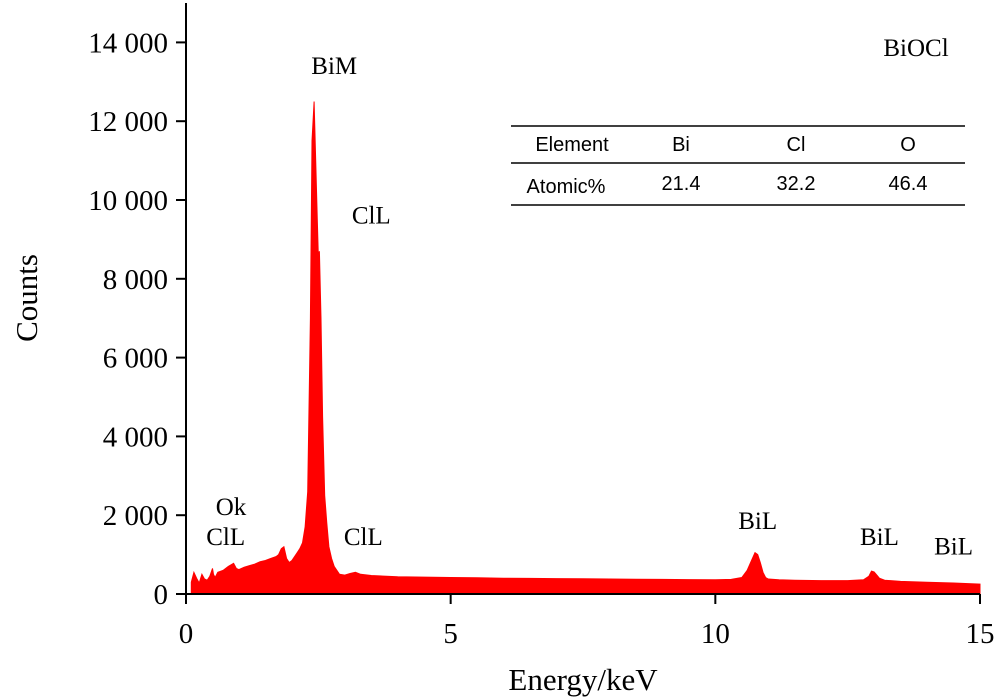 Image resolution: width=1000 pixels, height=700 pixels. I want to click on x-axis-title: Energy/keV, so click(583, 679).